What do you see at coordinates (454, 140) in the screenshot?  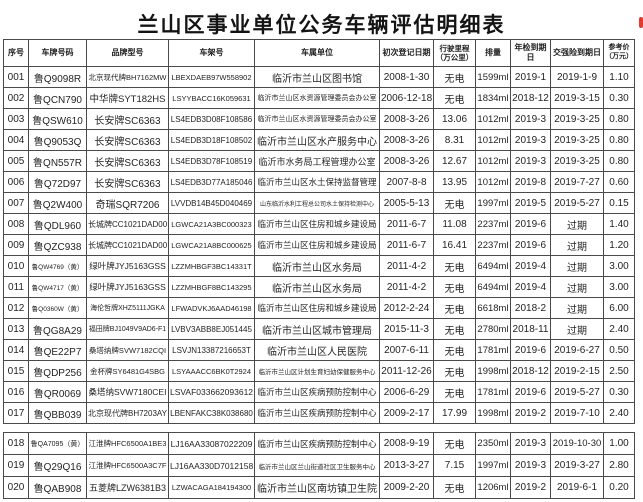 I see `cell-mileage: 8.31` at bounding box center [454, 140].